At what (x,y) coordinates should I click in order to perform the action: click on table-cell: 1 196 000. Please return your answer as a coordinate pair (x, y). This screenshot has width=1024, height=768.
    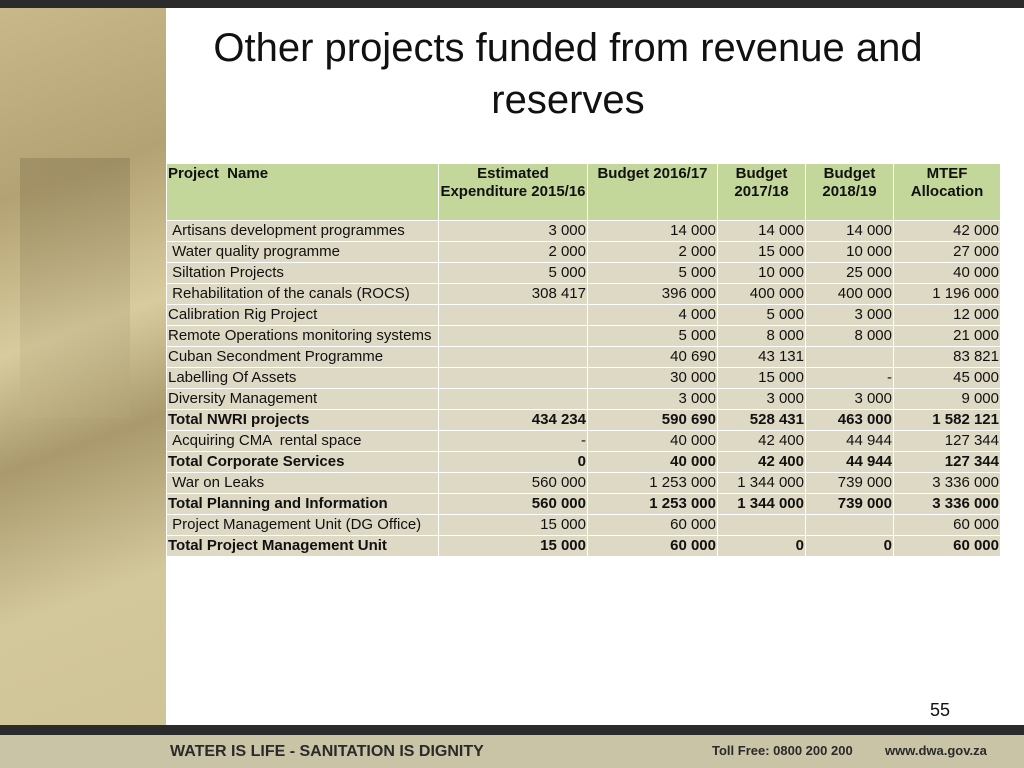
    Looking at the image, I should click on (947, 294).